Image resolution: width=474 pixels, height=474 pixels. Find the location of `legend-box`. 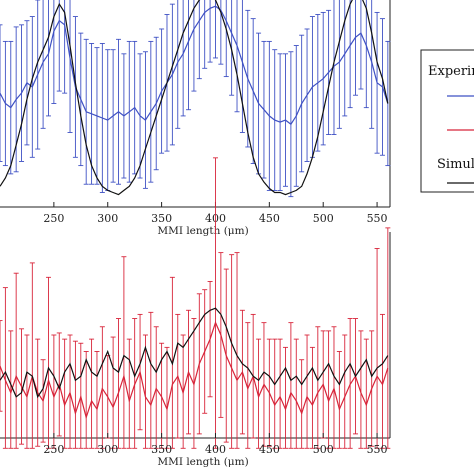

legend-box is located at coordinates (447, 121).